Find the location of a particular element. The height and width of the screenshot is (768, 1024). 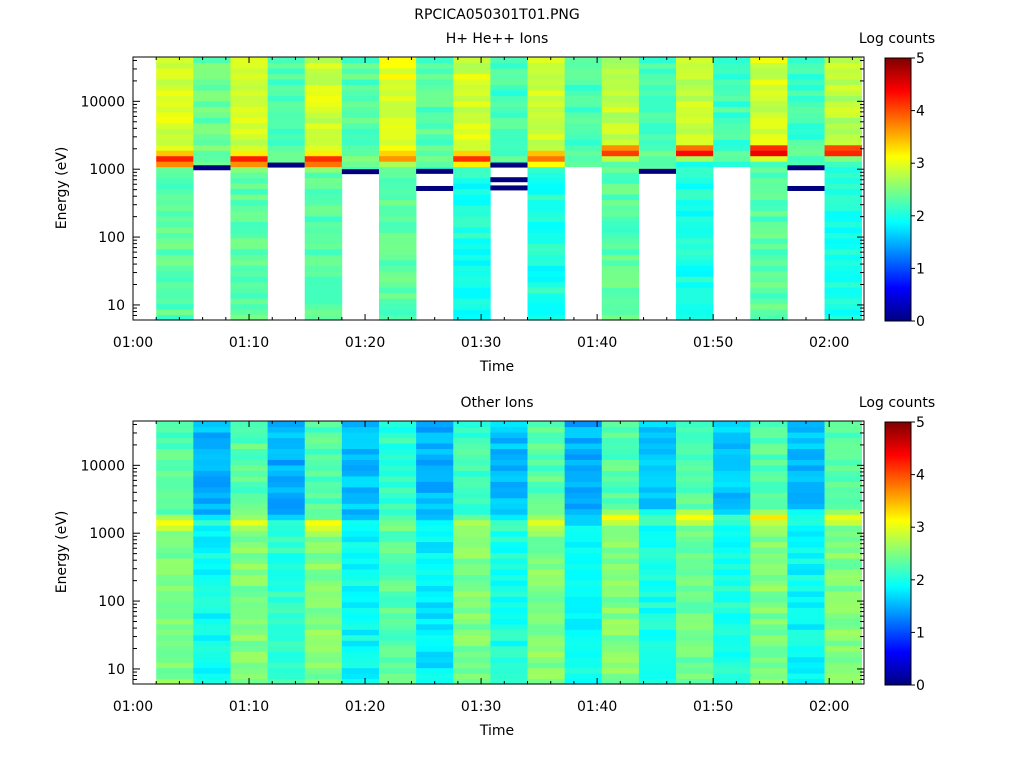

low-count-line is located at coordinates (806, 188).